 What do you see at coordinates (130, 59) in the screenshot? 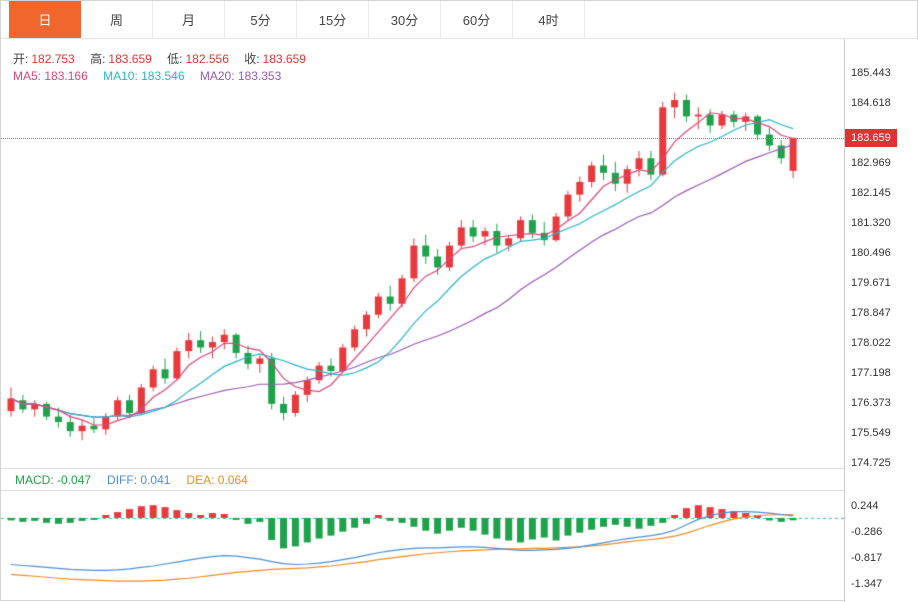
I see `high-value: 183.659` at bounding box center [130, 59].